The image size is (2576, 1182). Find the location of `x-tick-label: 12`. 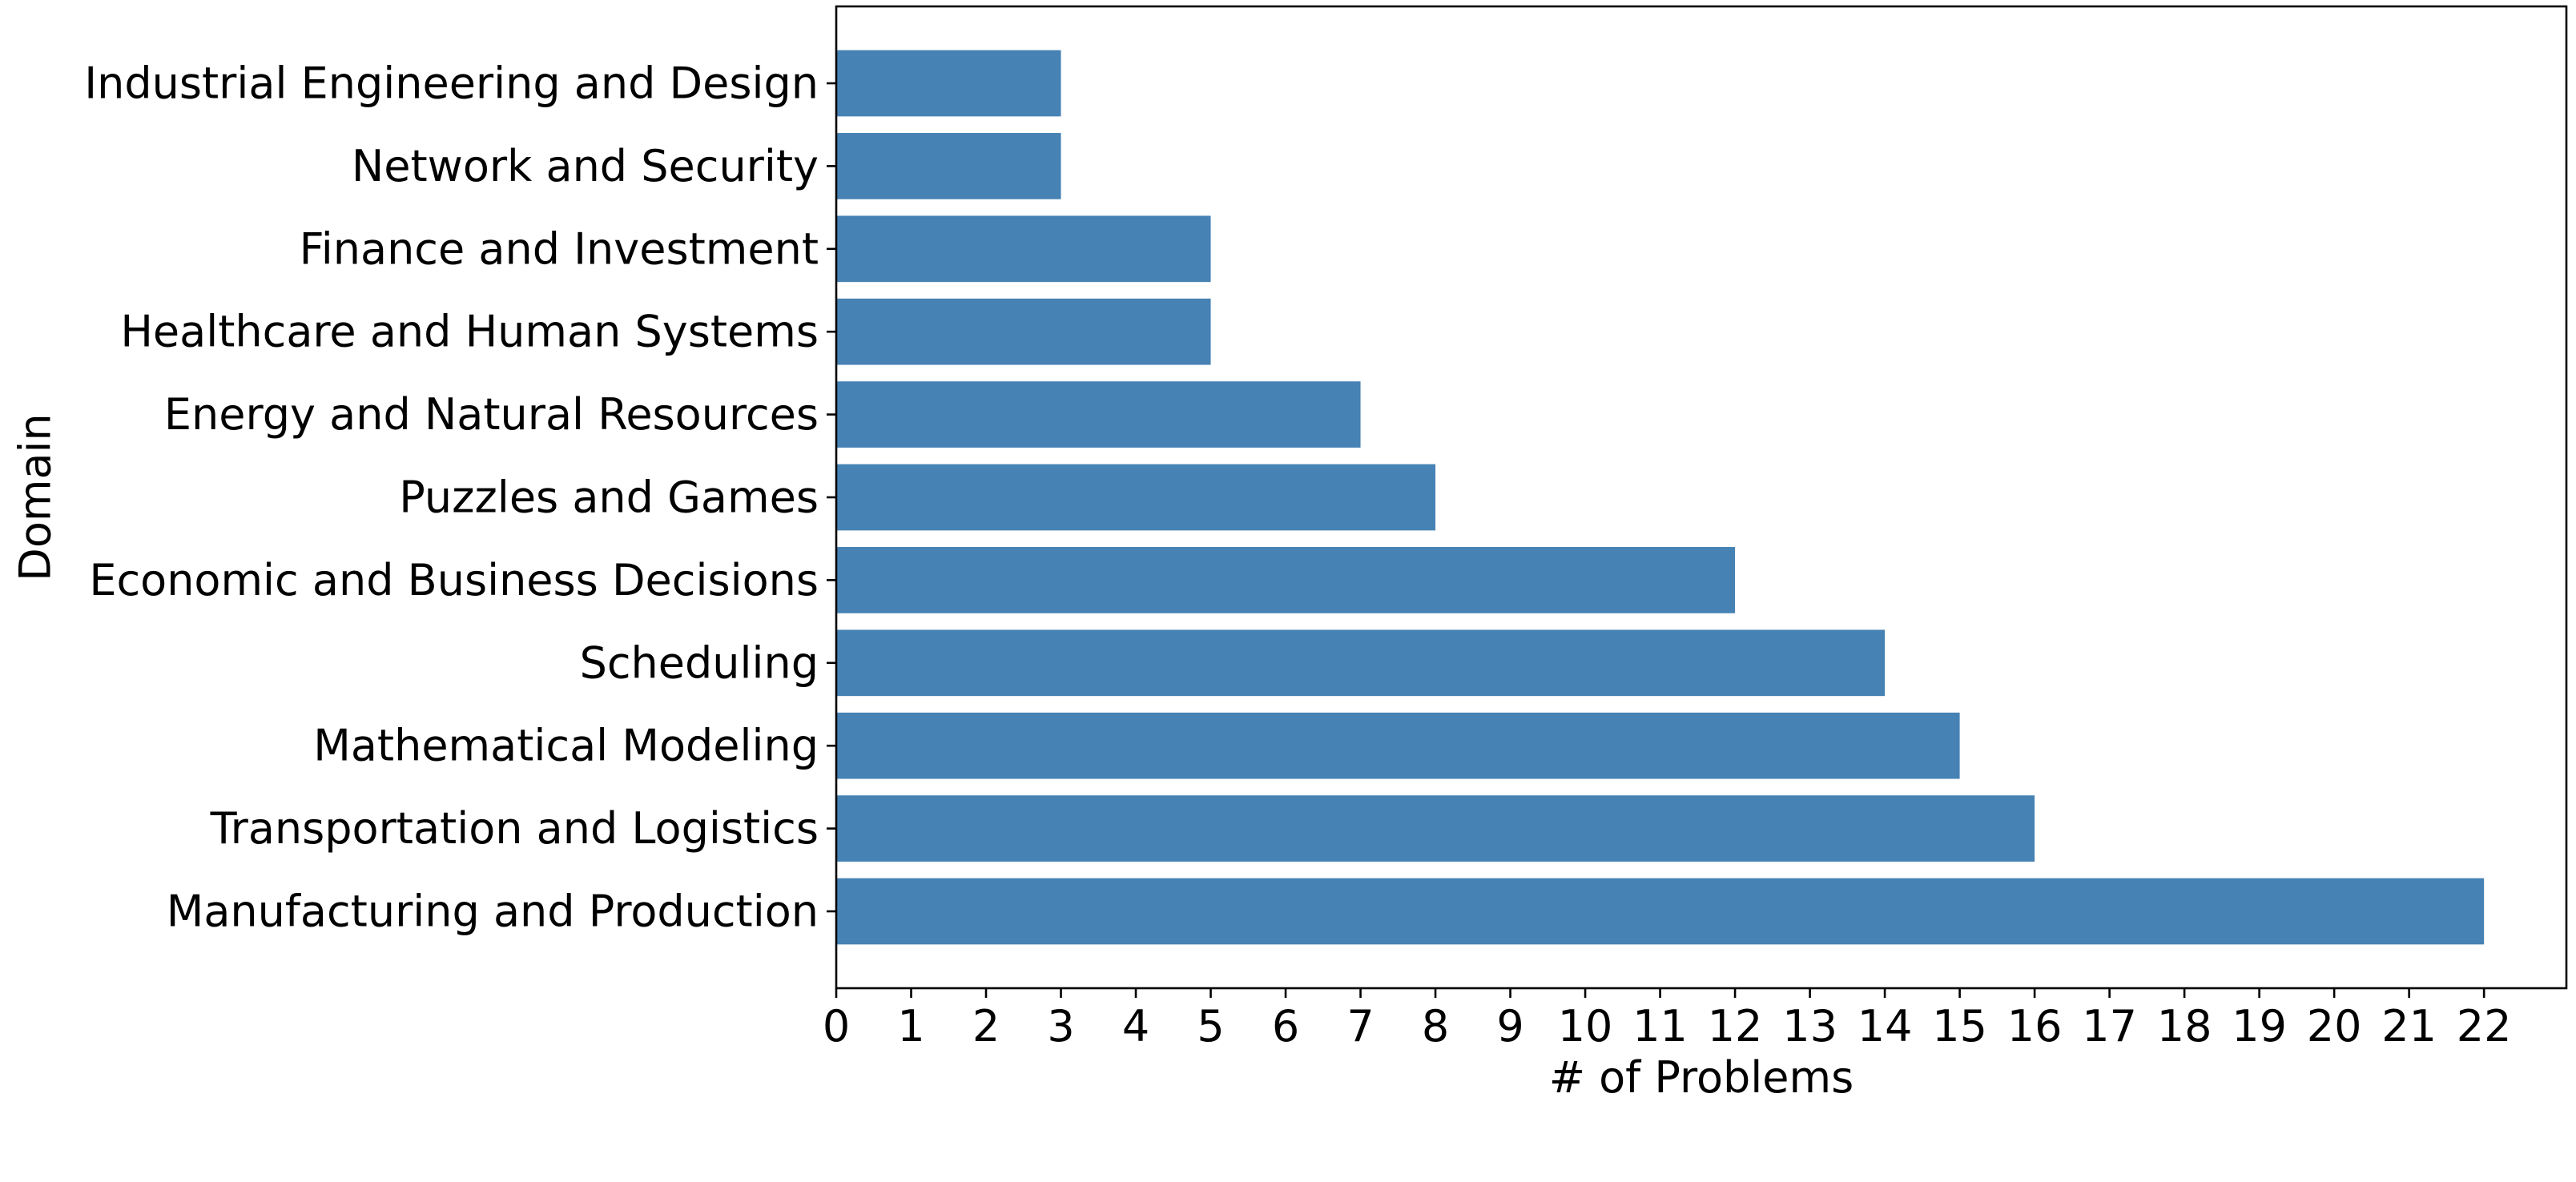

x-tick-label: 12 is located at coordinates (1735, 1026).